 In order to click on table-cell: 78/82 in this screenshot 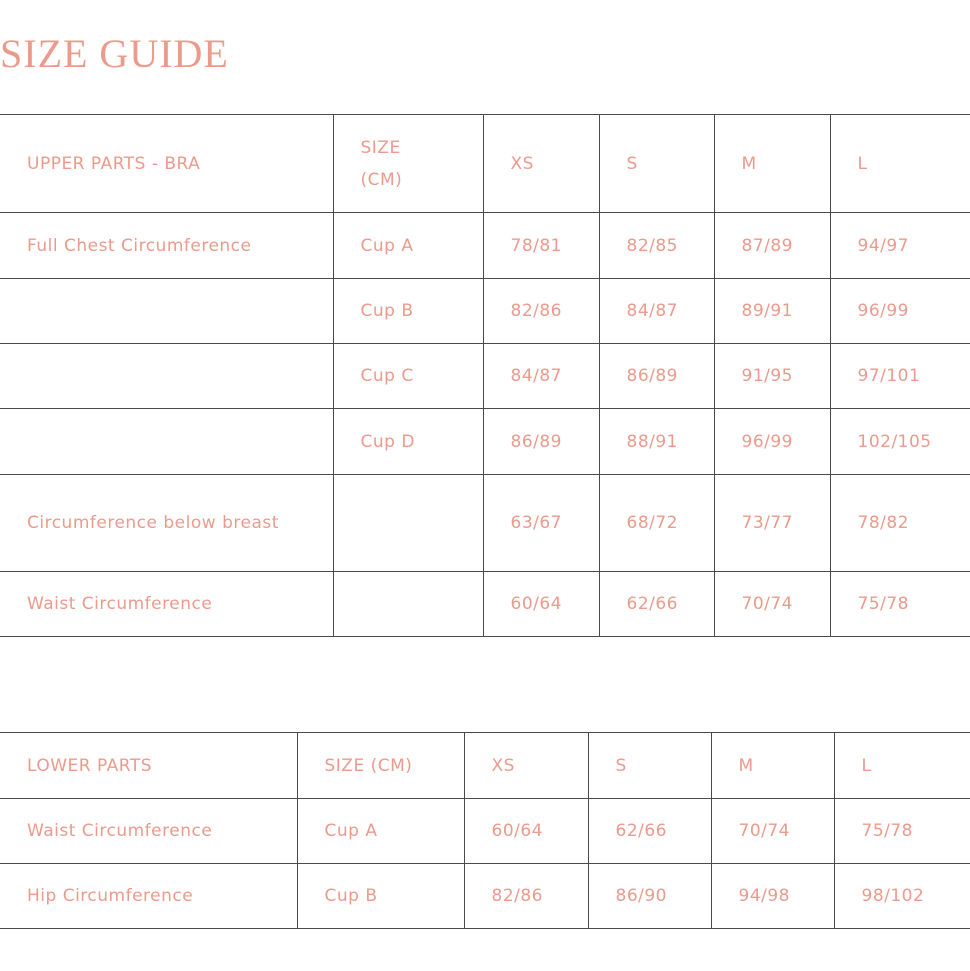, I will do `click(899, 523)`.